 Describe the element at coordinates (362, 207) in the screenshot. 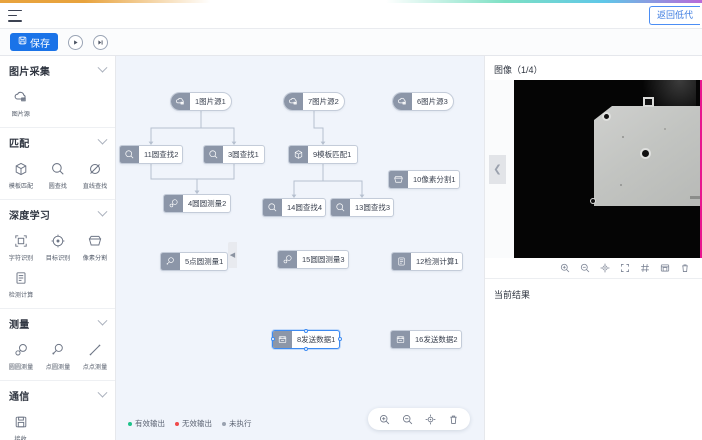

I see `flow-node-n13: 13圆查找3` at that location.